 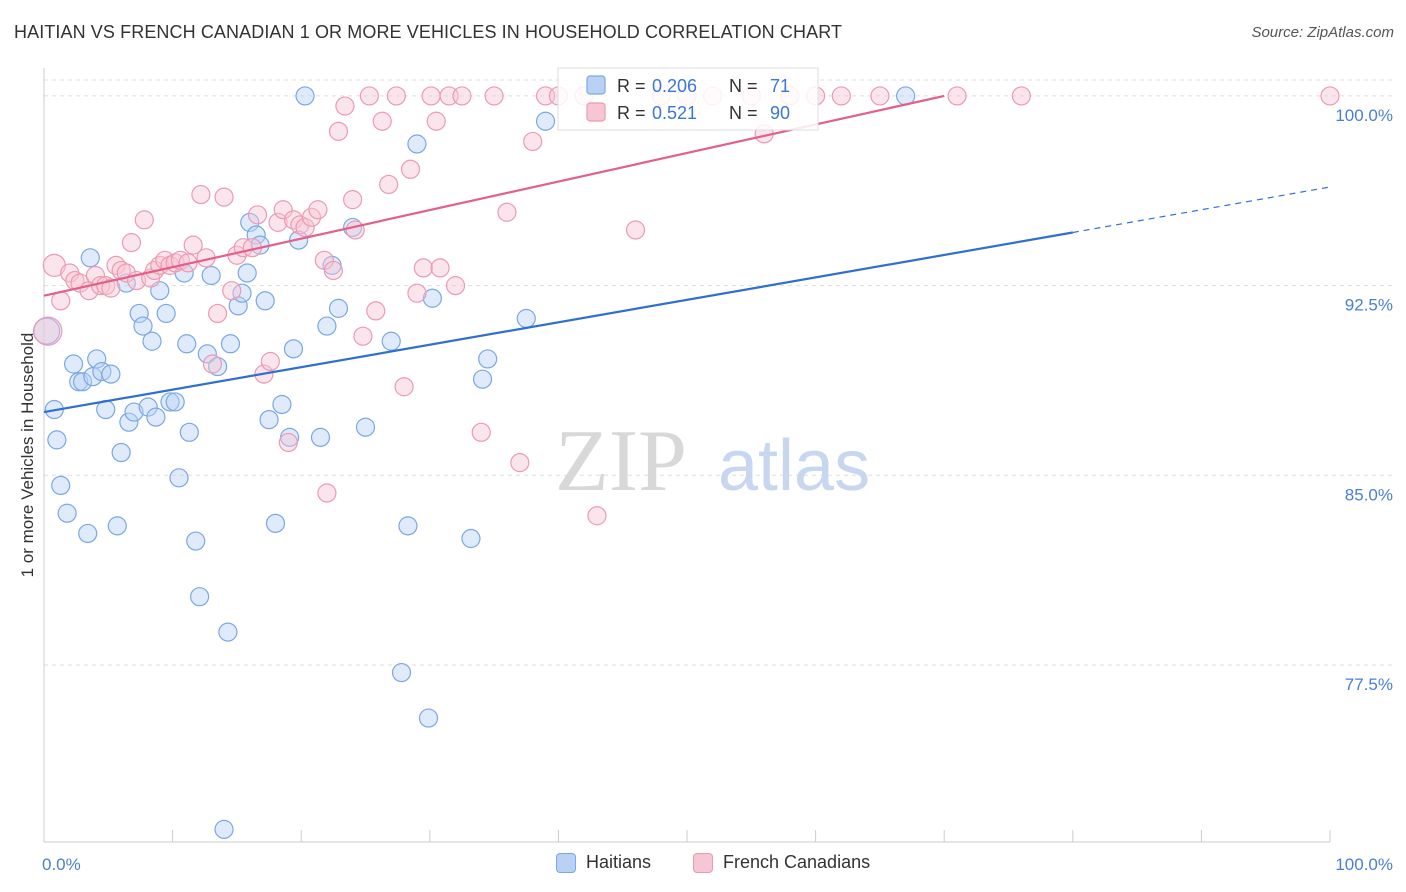 What do you see at coordinates (619, 862) in the screenshot?
I see `legend-label-haitians: Haitians` at bounding box center [619, 862].